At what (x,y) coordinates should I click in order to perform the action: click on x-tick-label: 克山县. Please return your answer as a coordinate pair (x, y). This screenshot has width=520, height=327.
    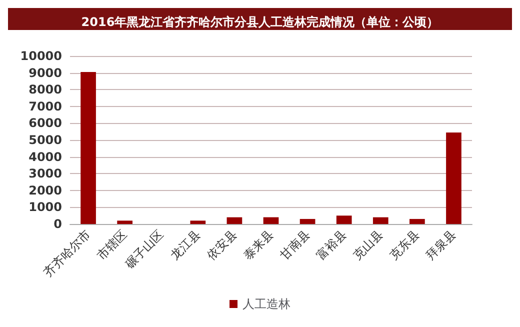
    Looking at the image, I should click on (368, 244).